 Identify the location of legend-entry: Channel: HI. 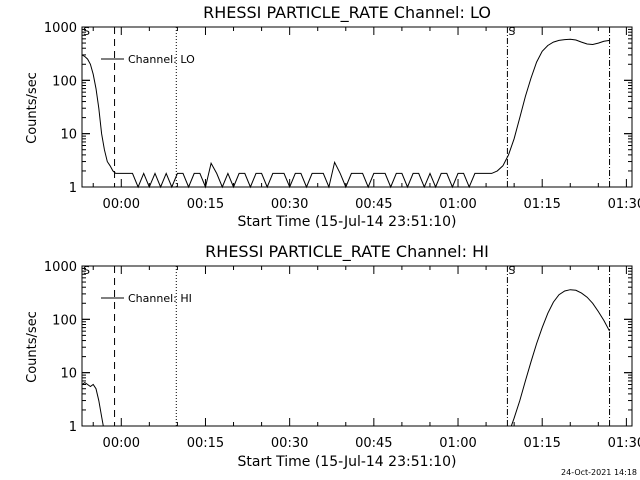
(160, 298).